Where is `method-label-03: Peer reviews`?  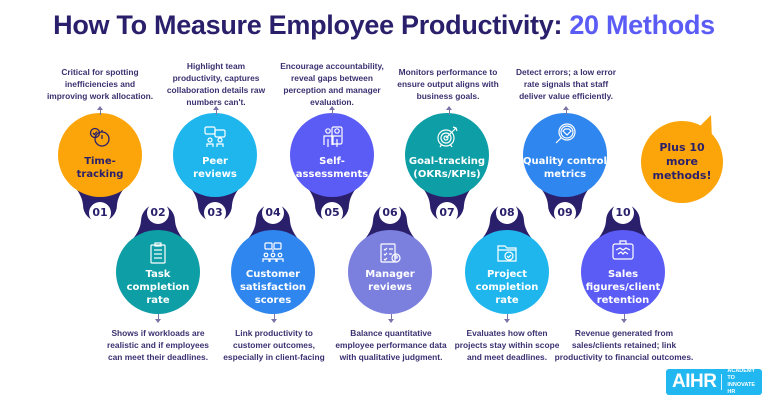 method-label-03: Peer reviews is located at coordinates (215, 168).